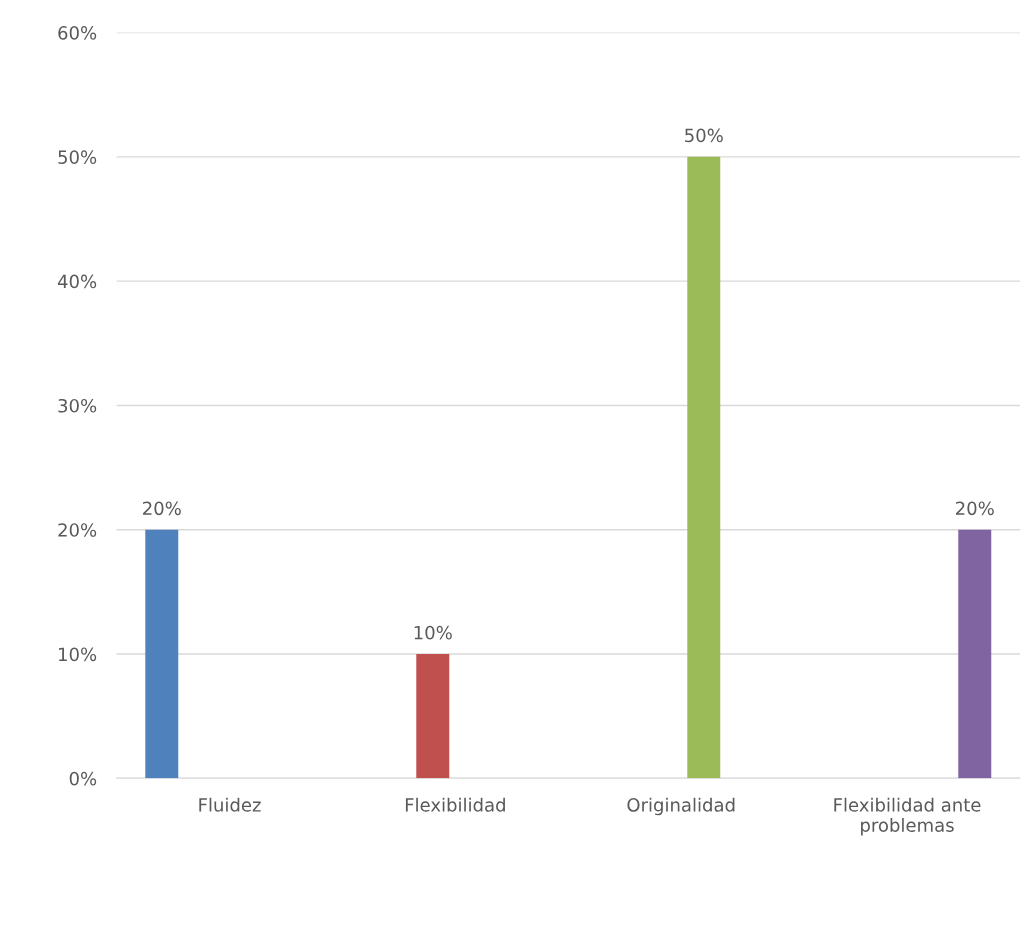  Describe the element at coordinates (77, 405) in the screenshot. I see `y-tick-label: 30%` at that location.